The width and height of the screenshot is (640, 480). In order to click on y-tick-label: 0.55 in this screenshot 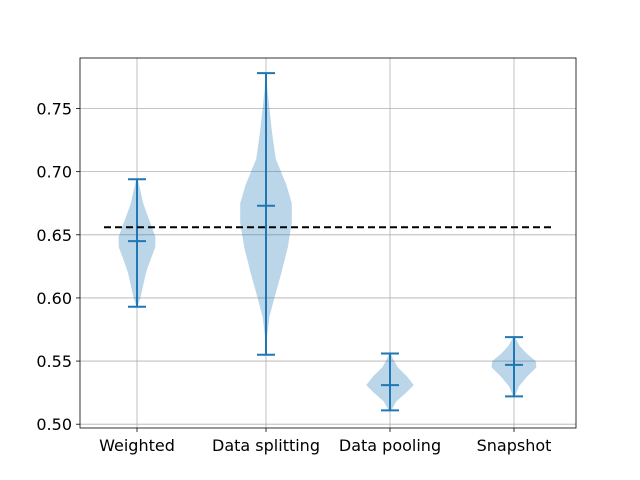, I will do `click(54, 361)`.